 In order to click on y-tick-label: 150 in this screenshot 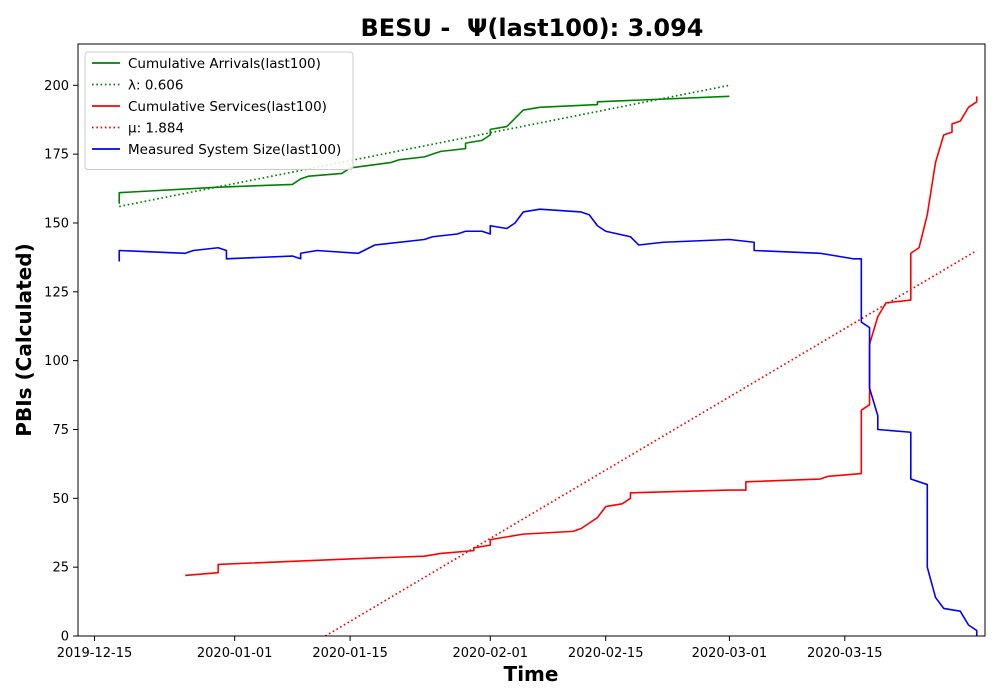, I will do `click(56, 223)`.